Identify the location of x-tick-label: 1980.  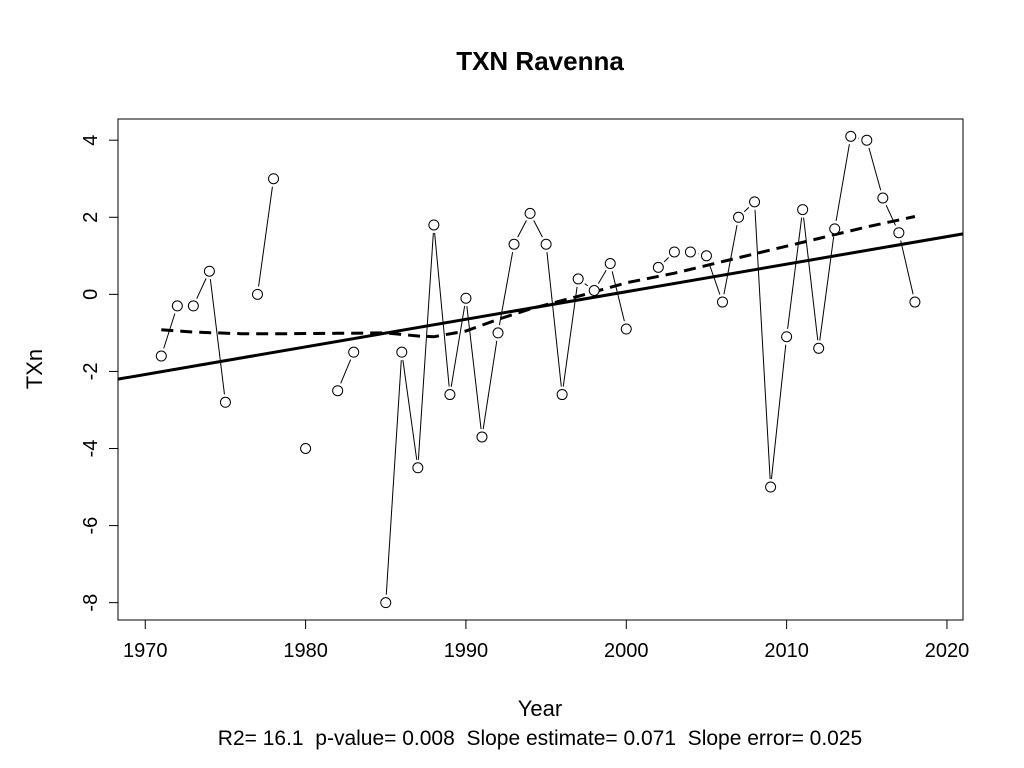
(305, 651).